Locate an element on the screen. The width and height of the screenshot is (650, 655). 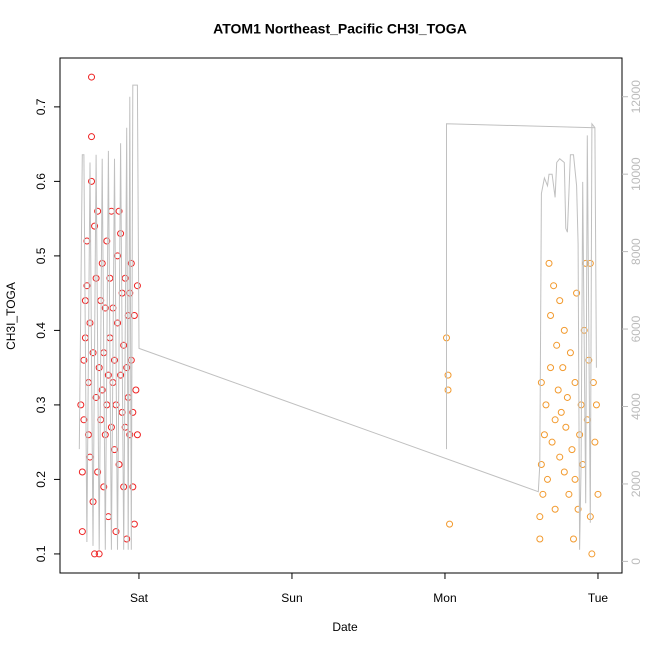
y-tick-label: 0.7 is located at coordinates (41, 106).